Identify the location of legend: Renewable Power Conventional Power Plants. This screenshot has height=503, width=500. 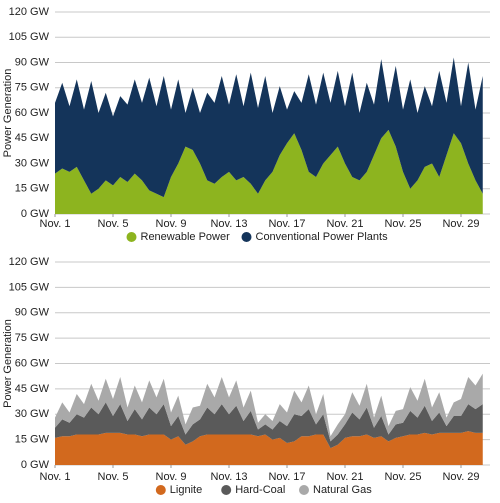
(257, 237).